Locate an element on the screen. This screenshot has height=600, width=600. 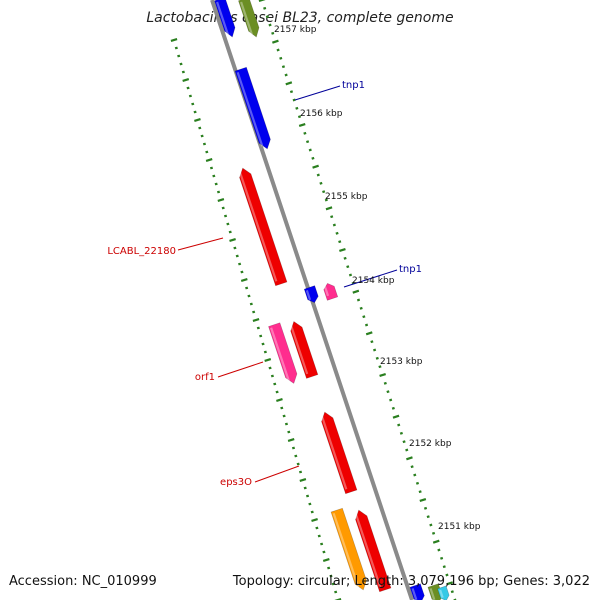
orange-gene-bottom is located at coordinates (348, 549).